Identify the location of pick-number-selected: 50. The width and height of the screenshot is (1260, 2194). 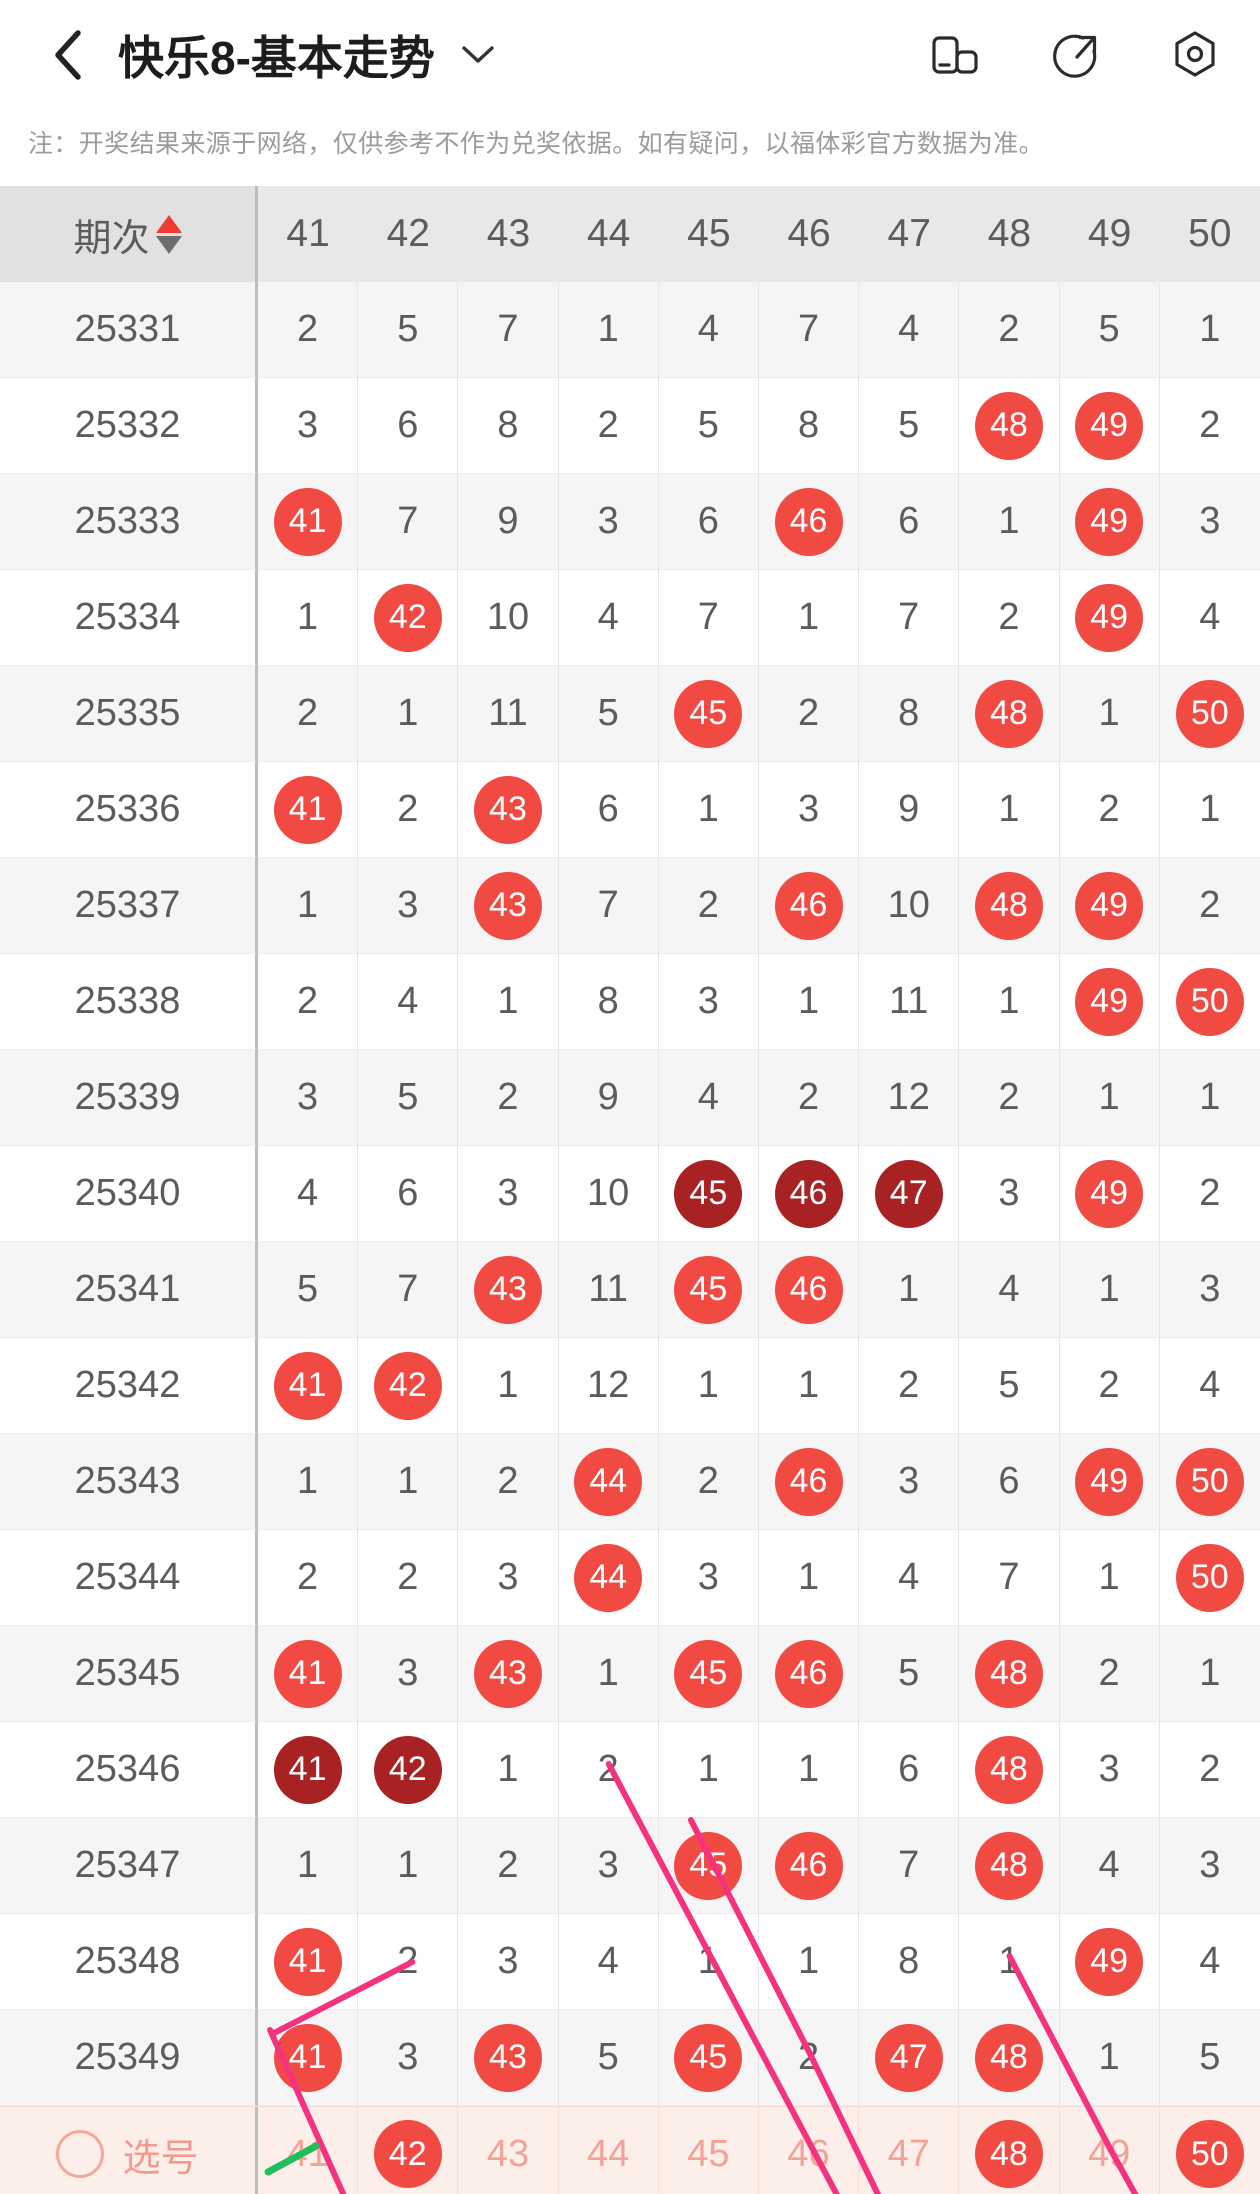
(1209, 2154).